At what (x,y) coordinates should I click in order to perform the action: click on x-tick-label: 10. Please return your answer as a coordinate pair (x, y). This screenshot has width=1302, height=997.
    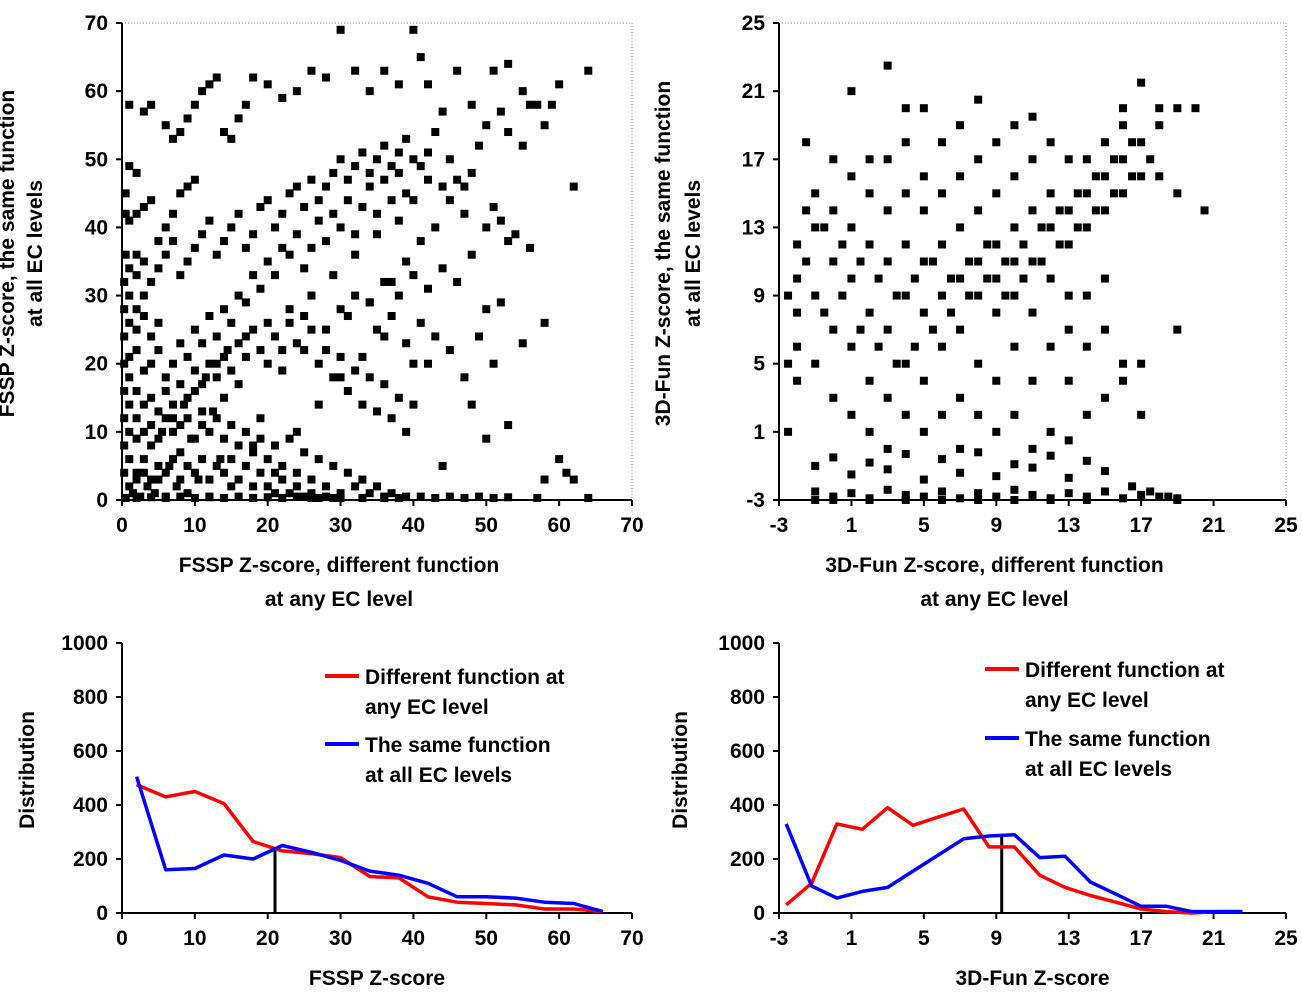
    Looking at the image, I should click on (194, 525).